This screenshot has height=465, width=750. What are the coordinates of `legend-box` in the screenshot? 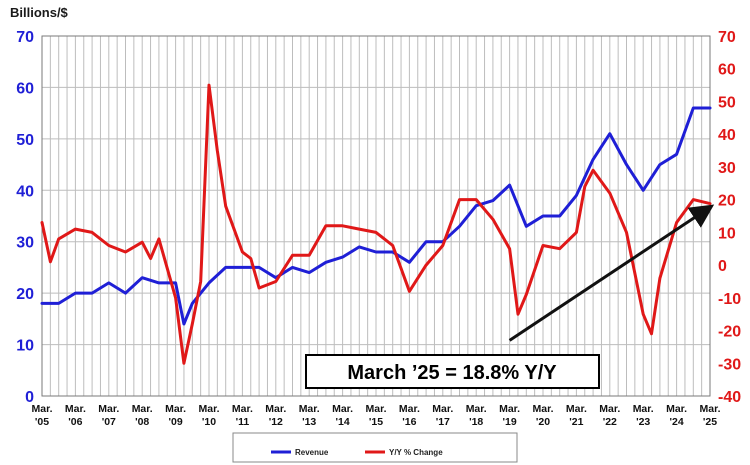 It's located at (375, 447).